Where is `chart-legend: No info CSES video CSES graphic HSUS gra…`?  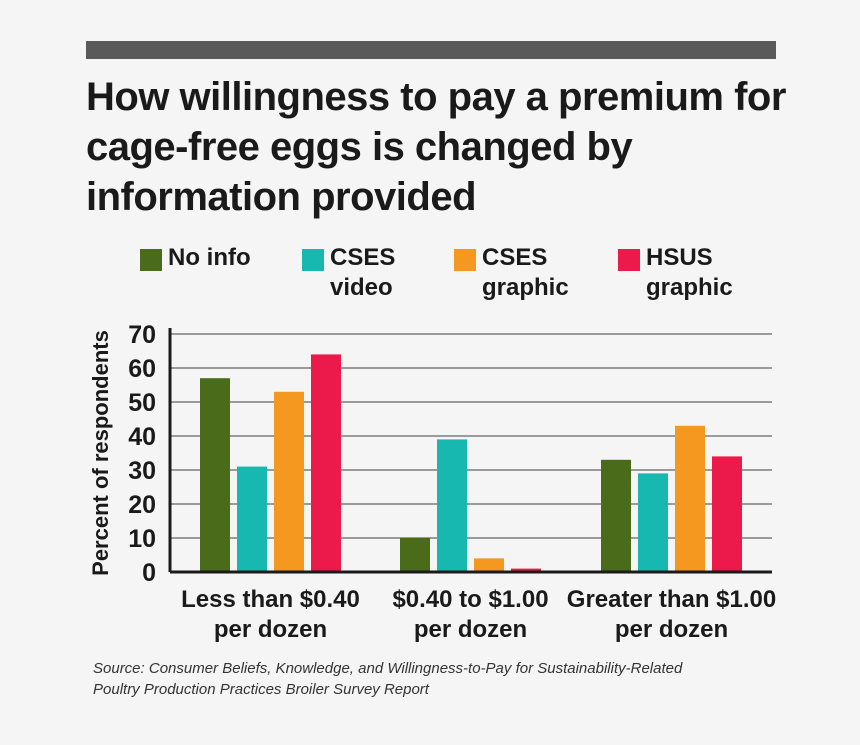 chart-legend: No info CSES video CSES graphic HSUS gra… is located at coordinates (480, 278).